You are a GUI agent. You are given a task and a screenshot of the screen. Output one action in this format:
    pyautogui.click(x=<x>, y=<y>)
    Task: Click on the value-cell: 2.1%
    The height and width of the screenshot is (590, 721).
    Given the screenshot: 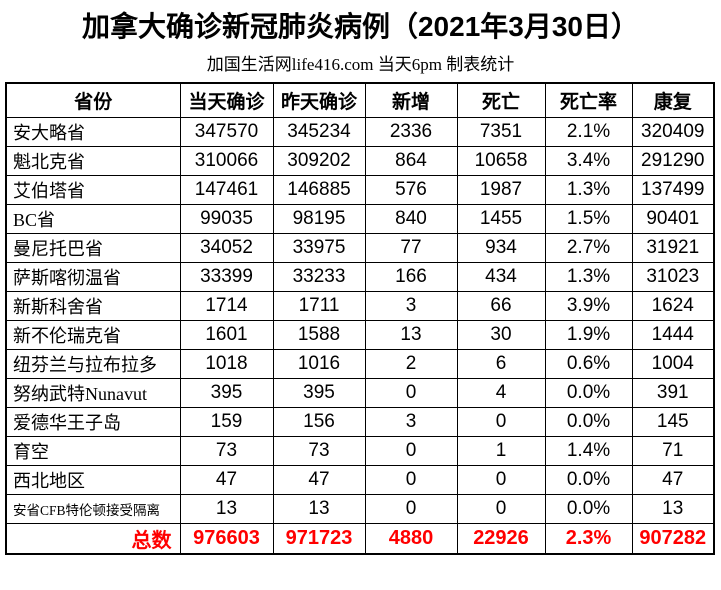 What is the action you would take?
    pyautogui.click(x=588, y=132)
    